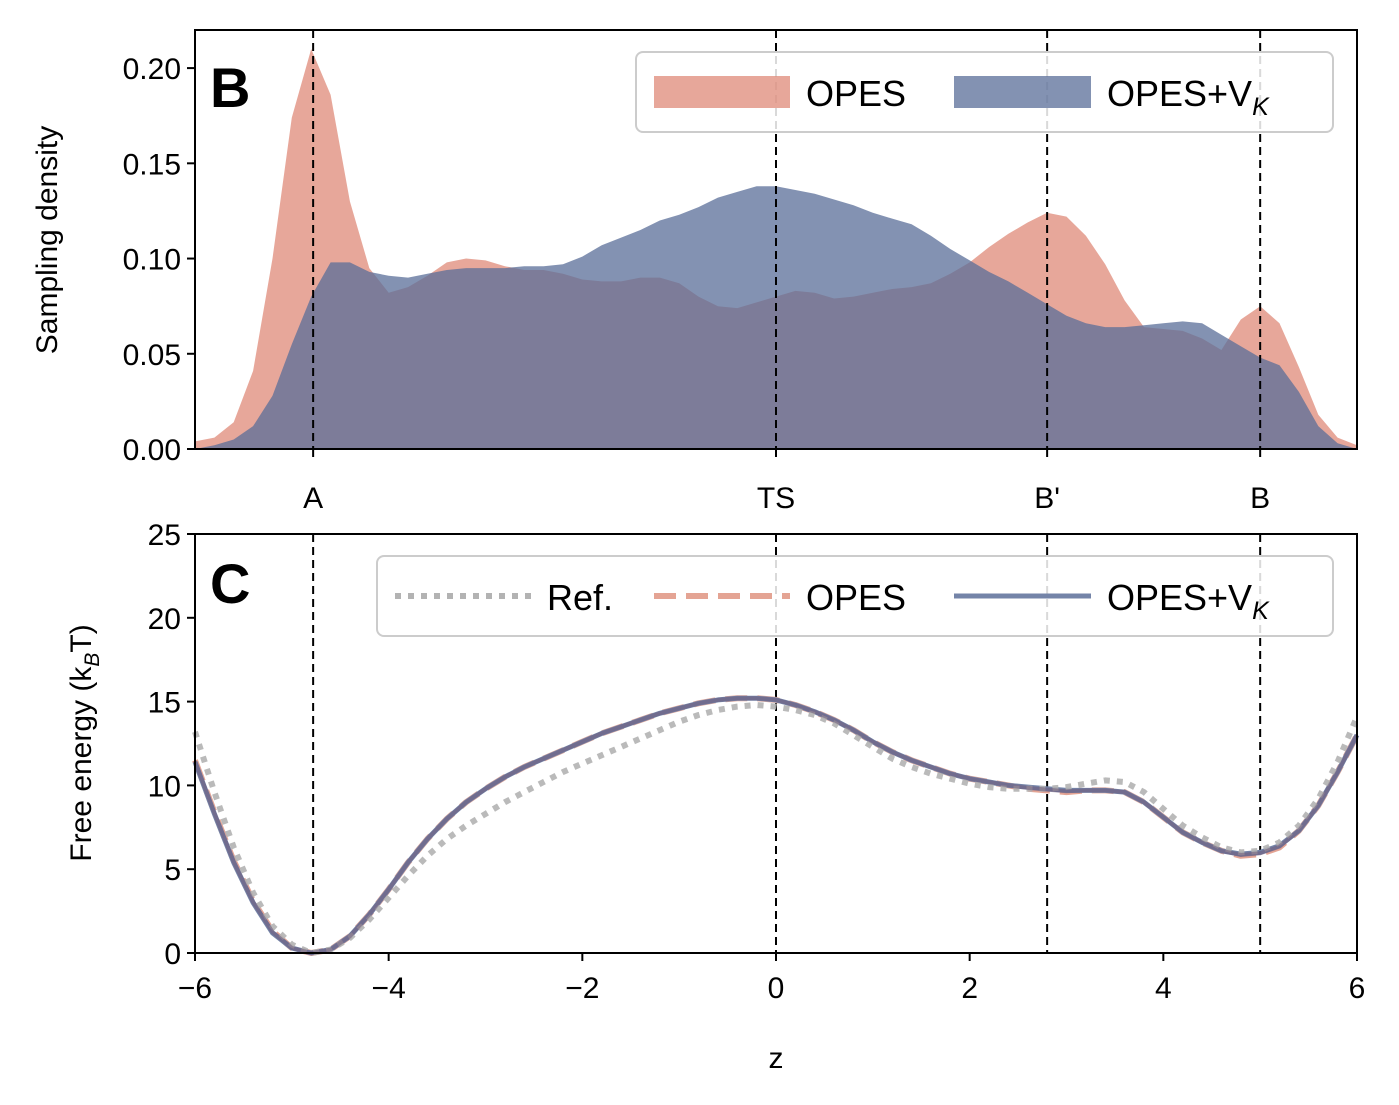 This screenshot has height=1105, width=1399. I want to click on legend-c-box, so click(855, 596).